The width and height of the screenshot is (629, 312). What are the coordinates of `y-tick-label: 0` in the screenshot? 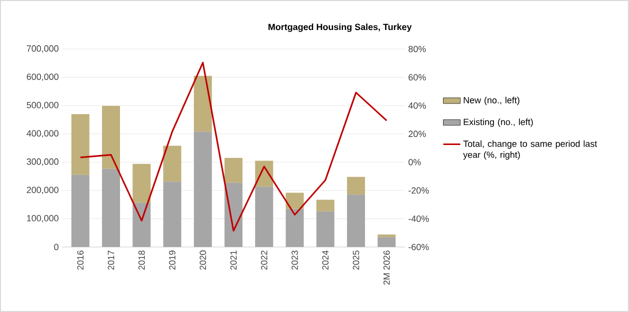 It's located at (56, 247).